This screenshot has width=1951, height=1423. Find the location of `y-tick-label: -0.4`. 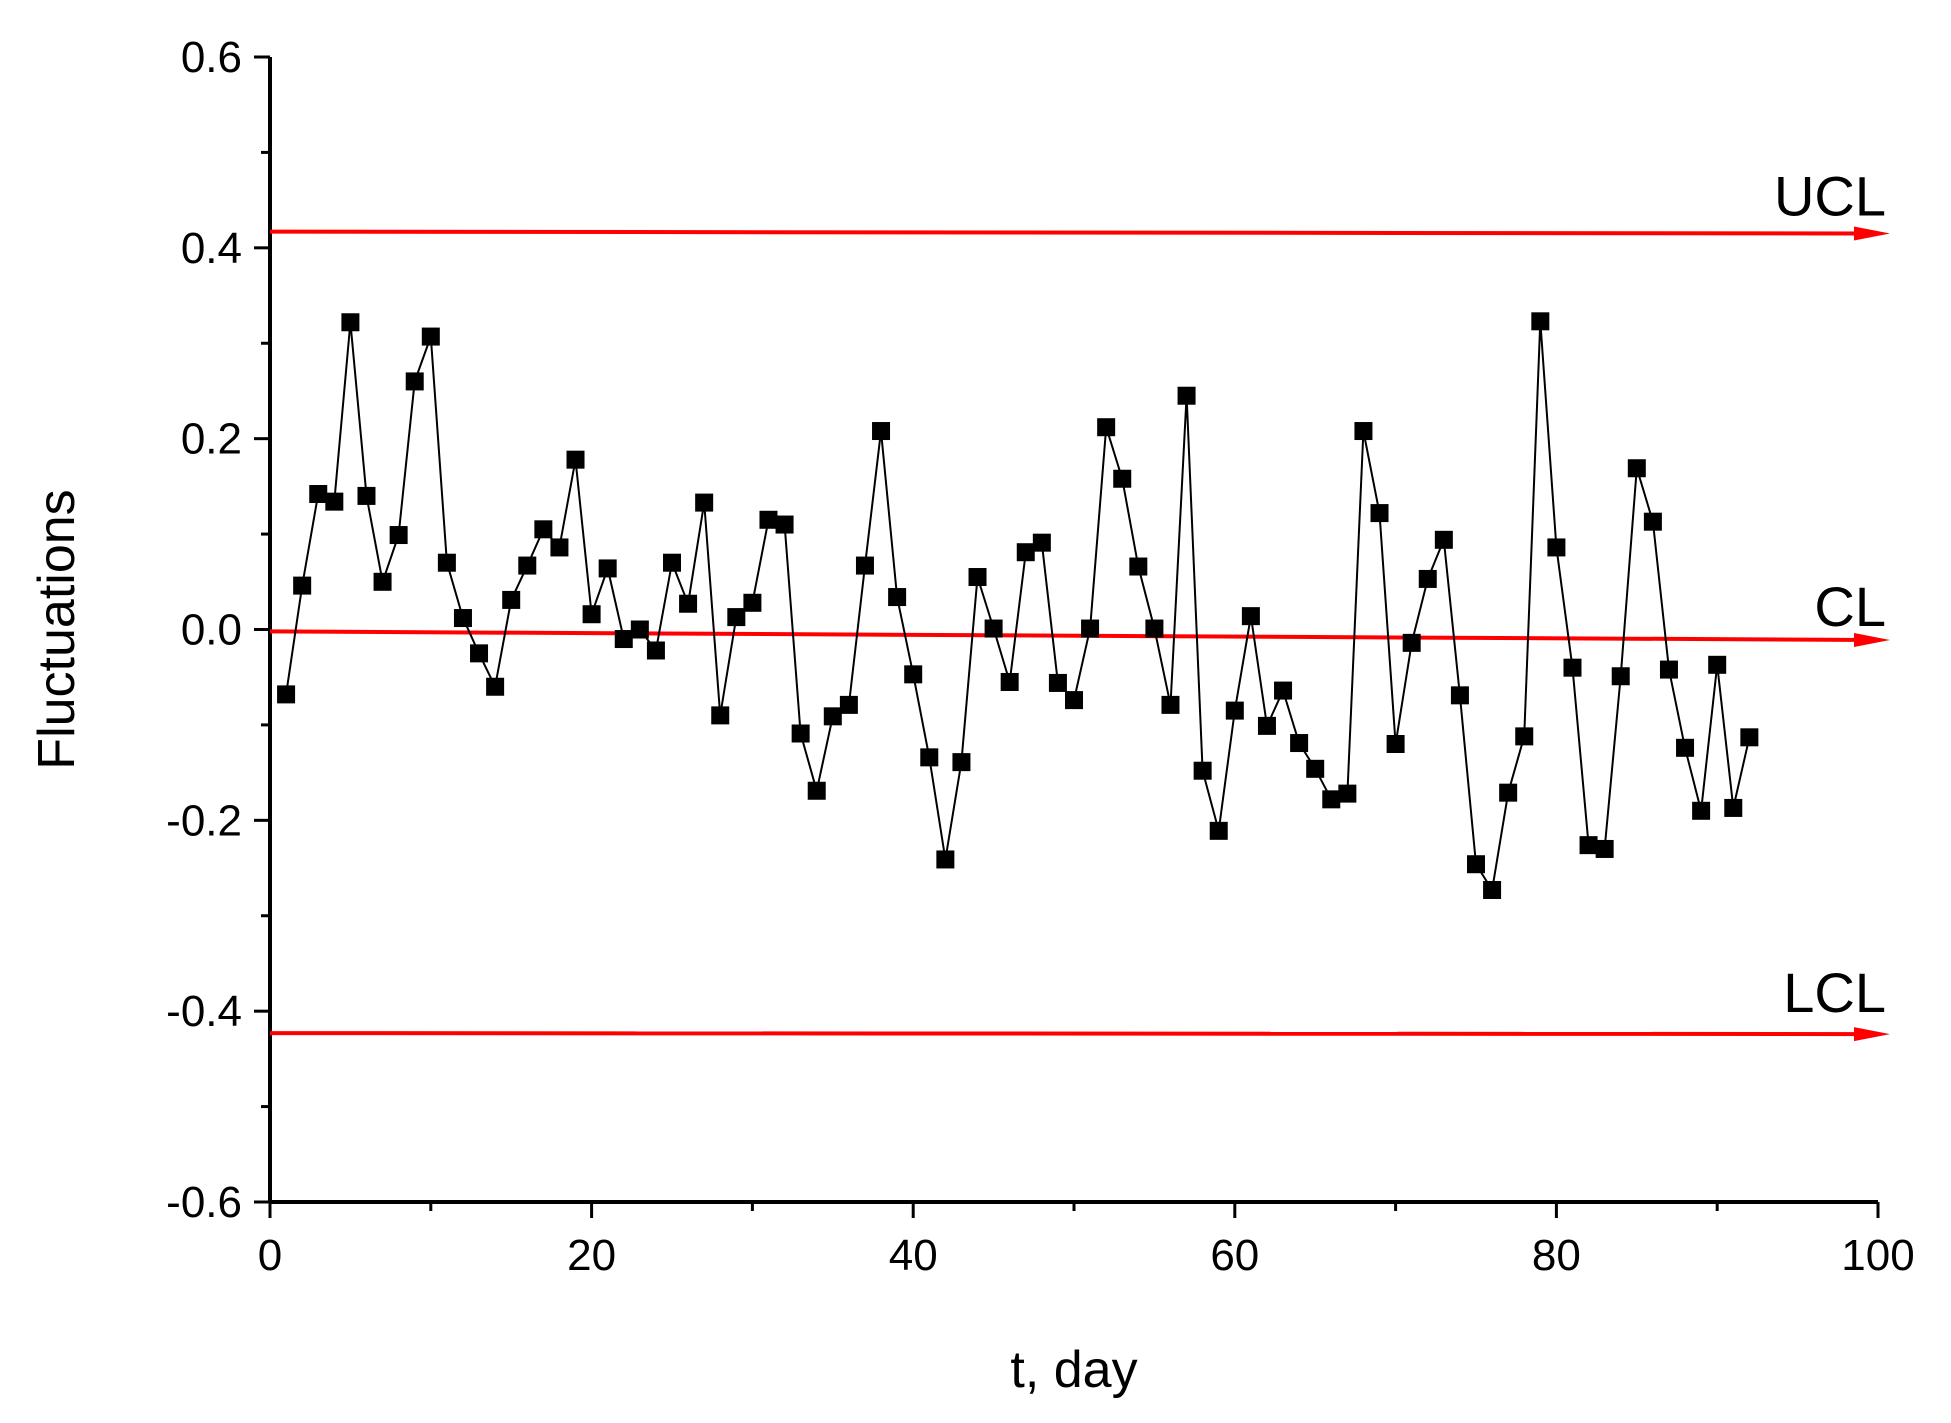

y-tick-label: -0.4 is located at coordinates (204, 1011).